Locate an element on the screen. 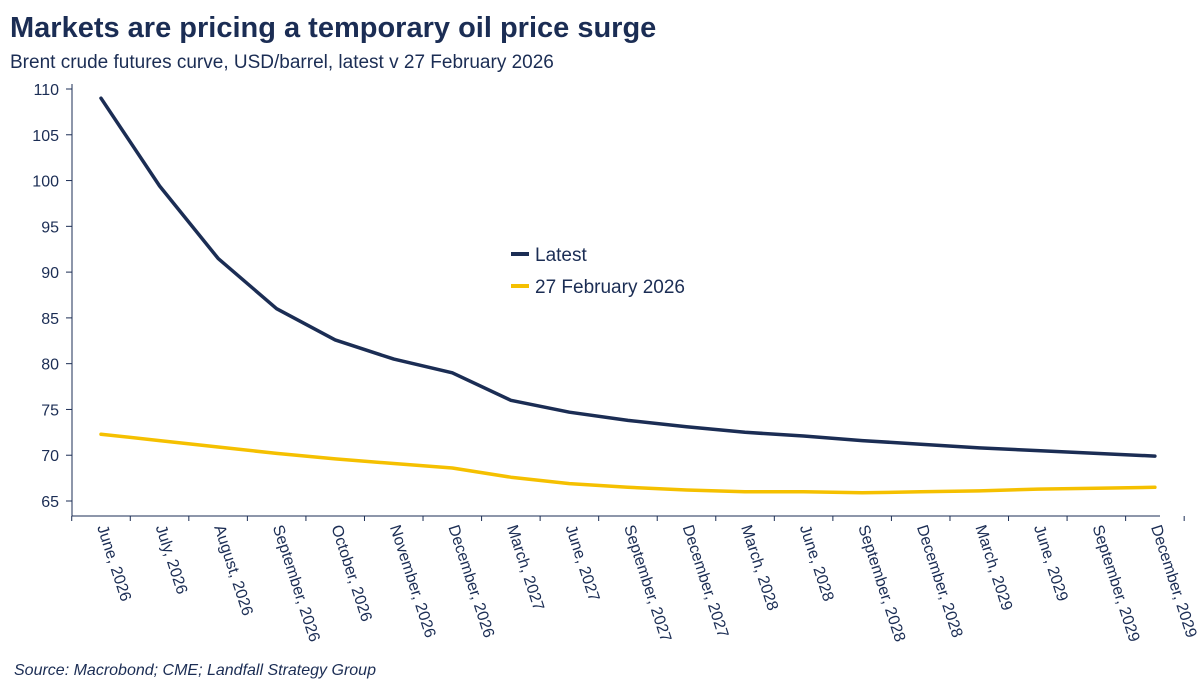 The width and height of the screenshot is (1200, 680). y-tick-label: 105 is located at coordinates (45, 136).